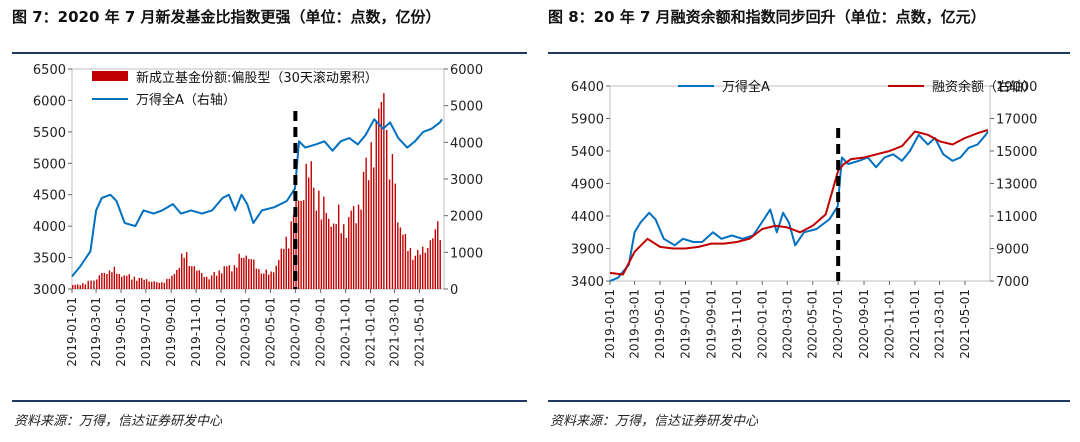  I want to click on x-axis-tick-label: 2021-03-01, so click(395, 332).